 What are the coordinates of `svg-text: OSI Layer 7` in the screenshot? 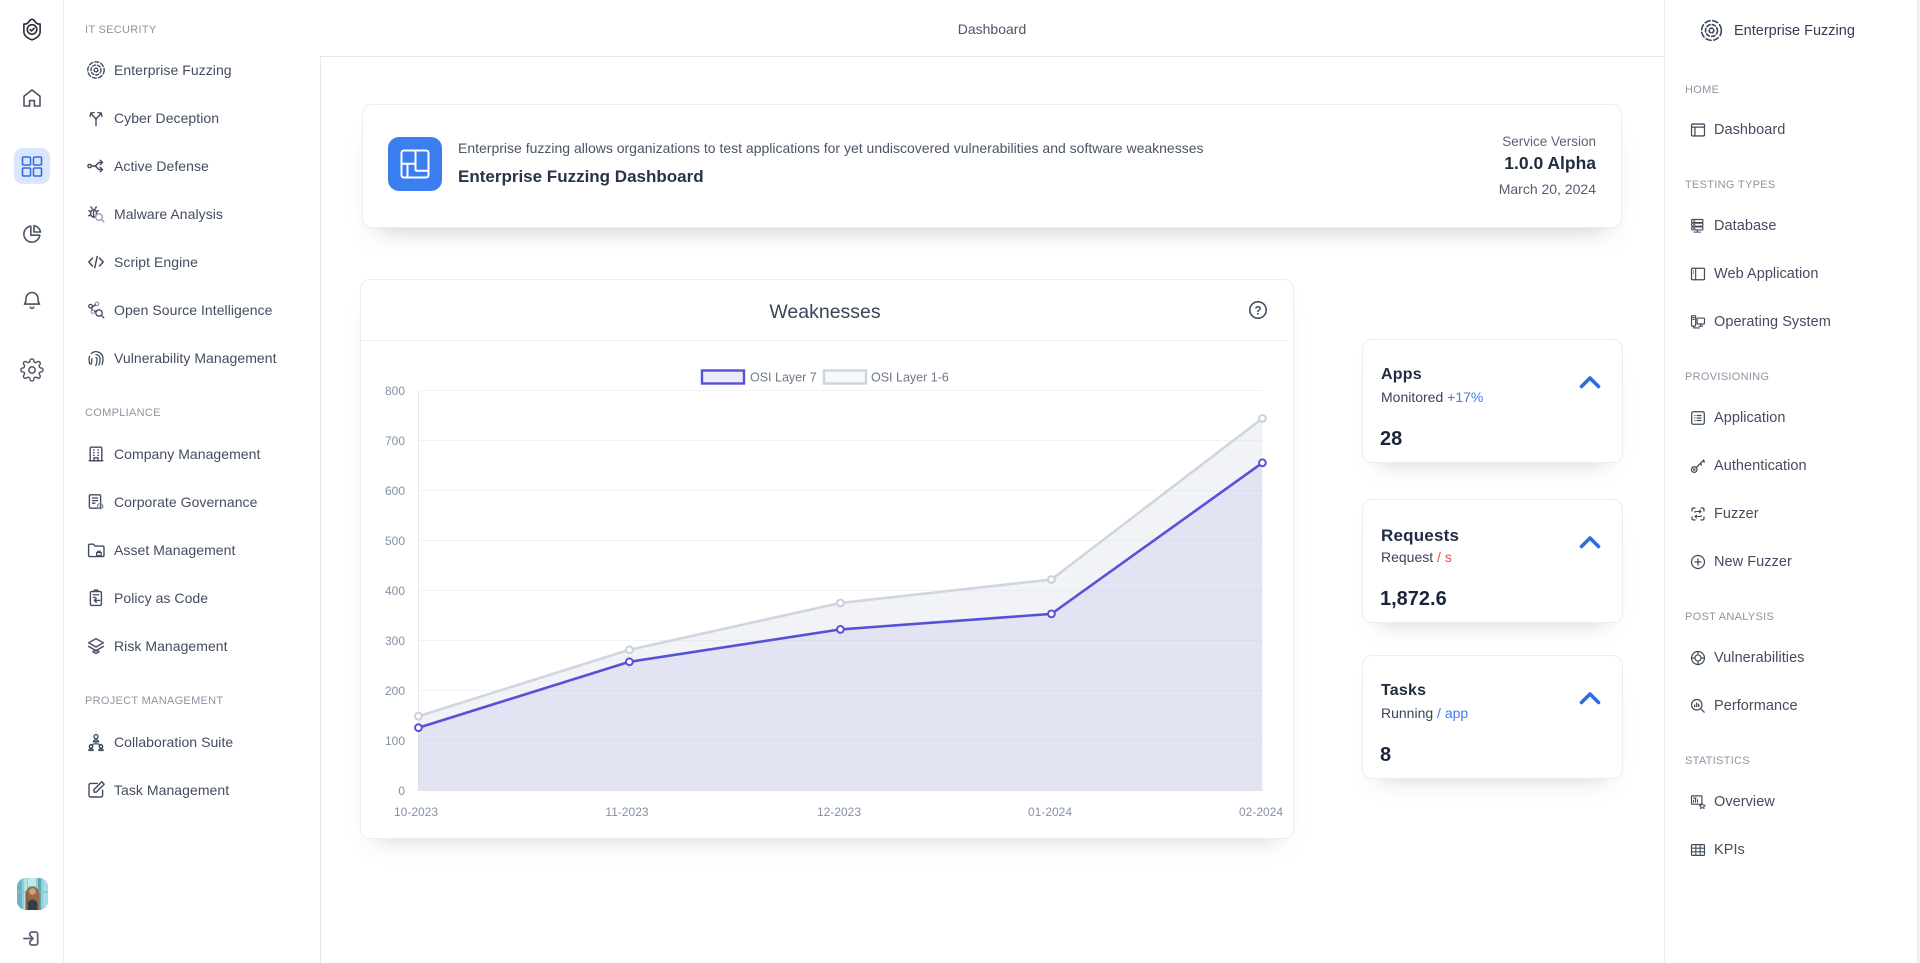 It's located at (783, 378).